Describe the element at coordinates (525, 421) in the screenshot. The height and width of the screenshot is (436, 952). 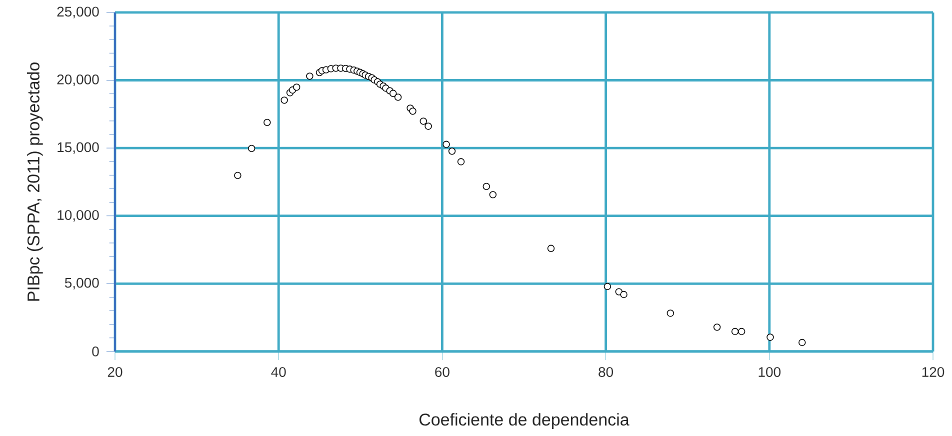
I see `x-axis-title: Coeficiente de dependencia` at that location.